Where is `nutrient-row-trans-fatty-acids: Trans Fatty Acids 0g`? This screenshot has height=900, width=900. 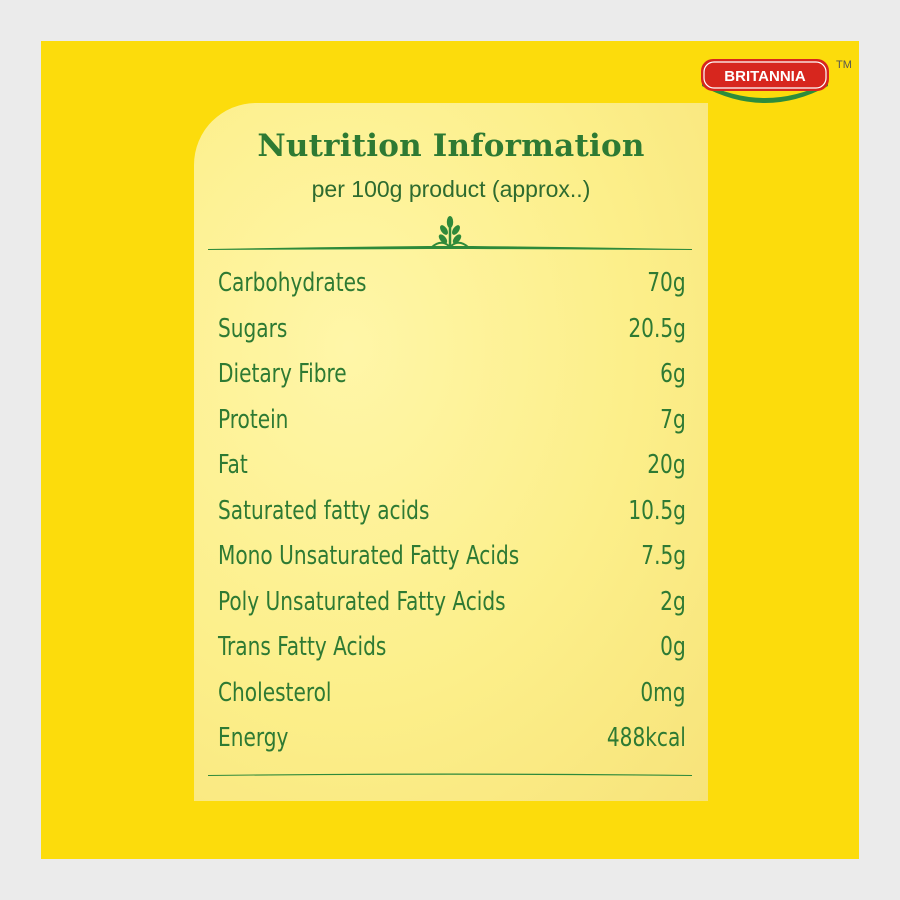 nutrient-row-trans-fatty-acids: Trans Fatty Acids 0g is located at coordinates (452, 648).